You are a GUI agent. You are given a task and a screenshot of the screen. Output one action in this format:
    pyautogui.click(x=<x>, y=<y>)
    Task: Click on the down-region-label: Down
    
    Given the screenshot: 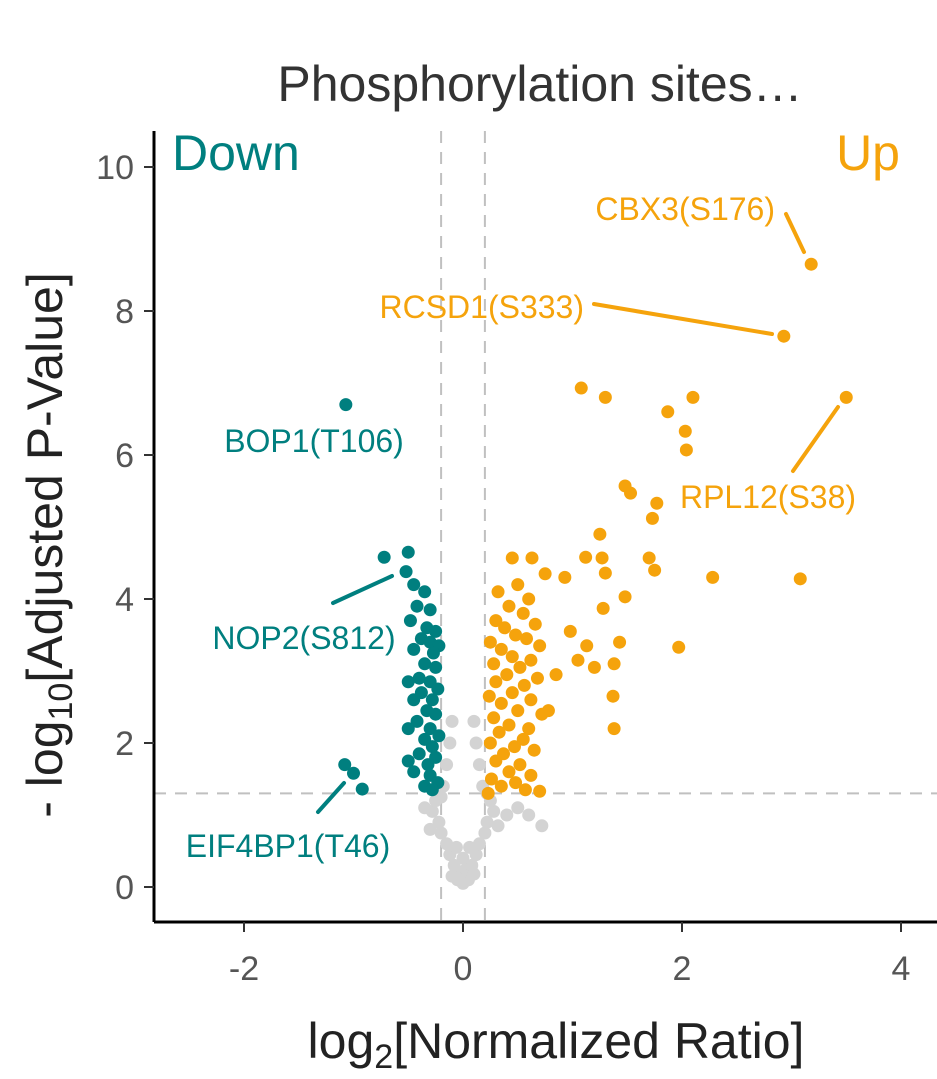 What is the action you would take?
    pyautogui.click(x=236, y=153)
    